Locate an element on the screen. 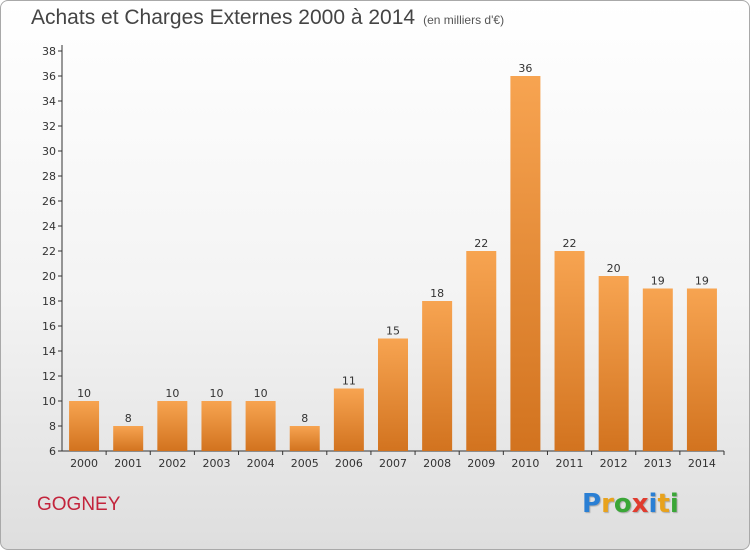 The height and width of the screenshot is (550, 750). proxiti-logo: Proxiti is located at coordinates (630, 504).